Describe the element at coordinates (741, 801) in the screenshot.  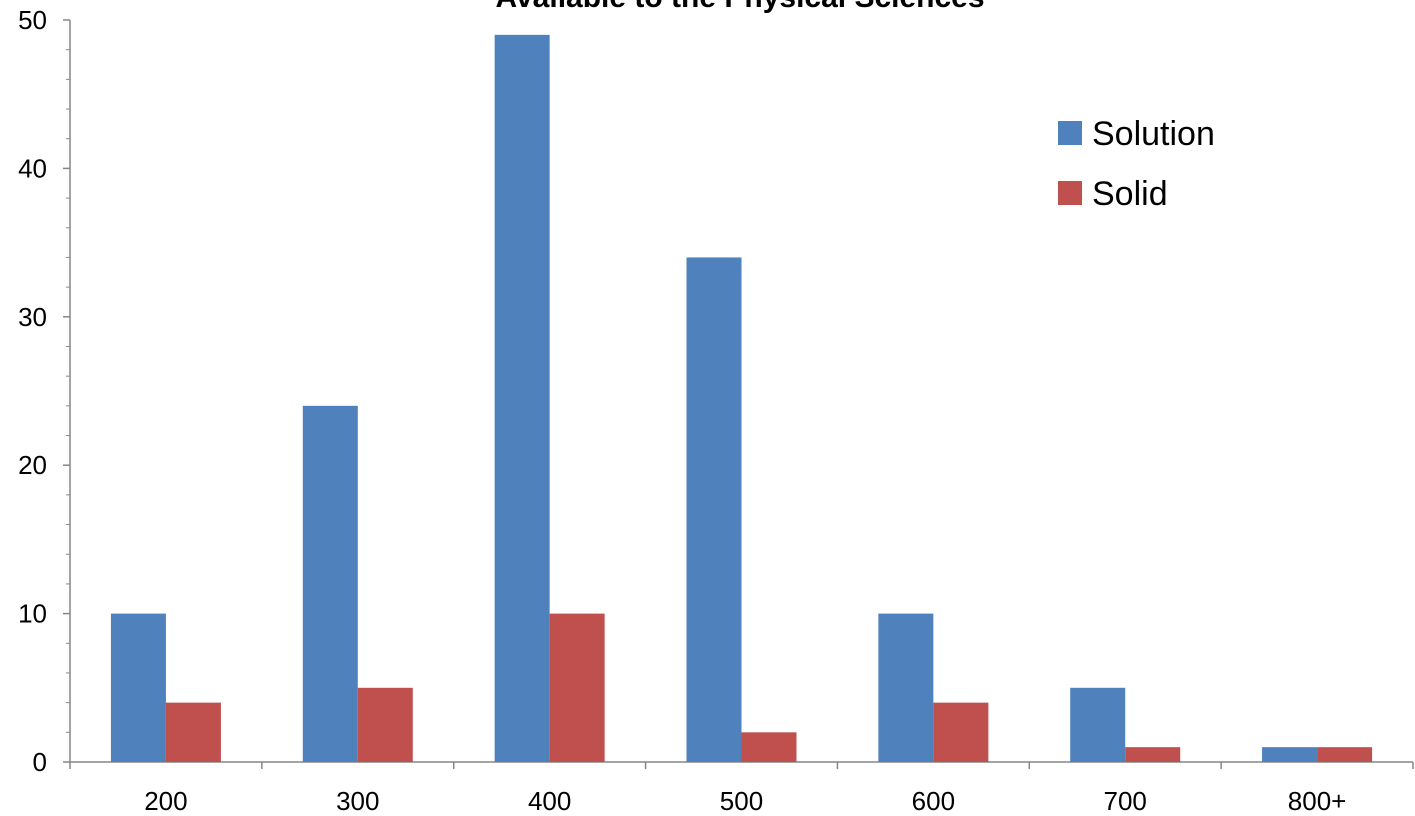
I see `x-tick-label: 500` at that location.